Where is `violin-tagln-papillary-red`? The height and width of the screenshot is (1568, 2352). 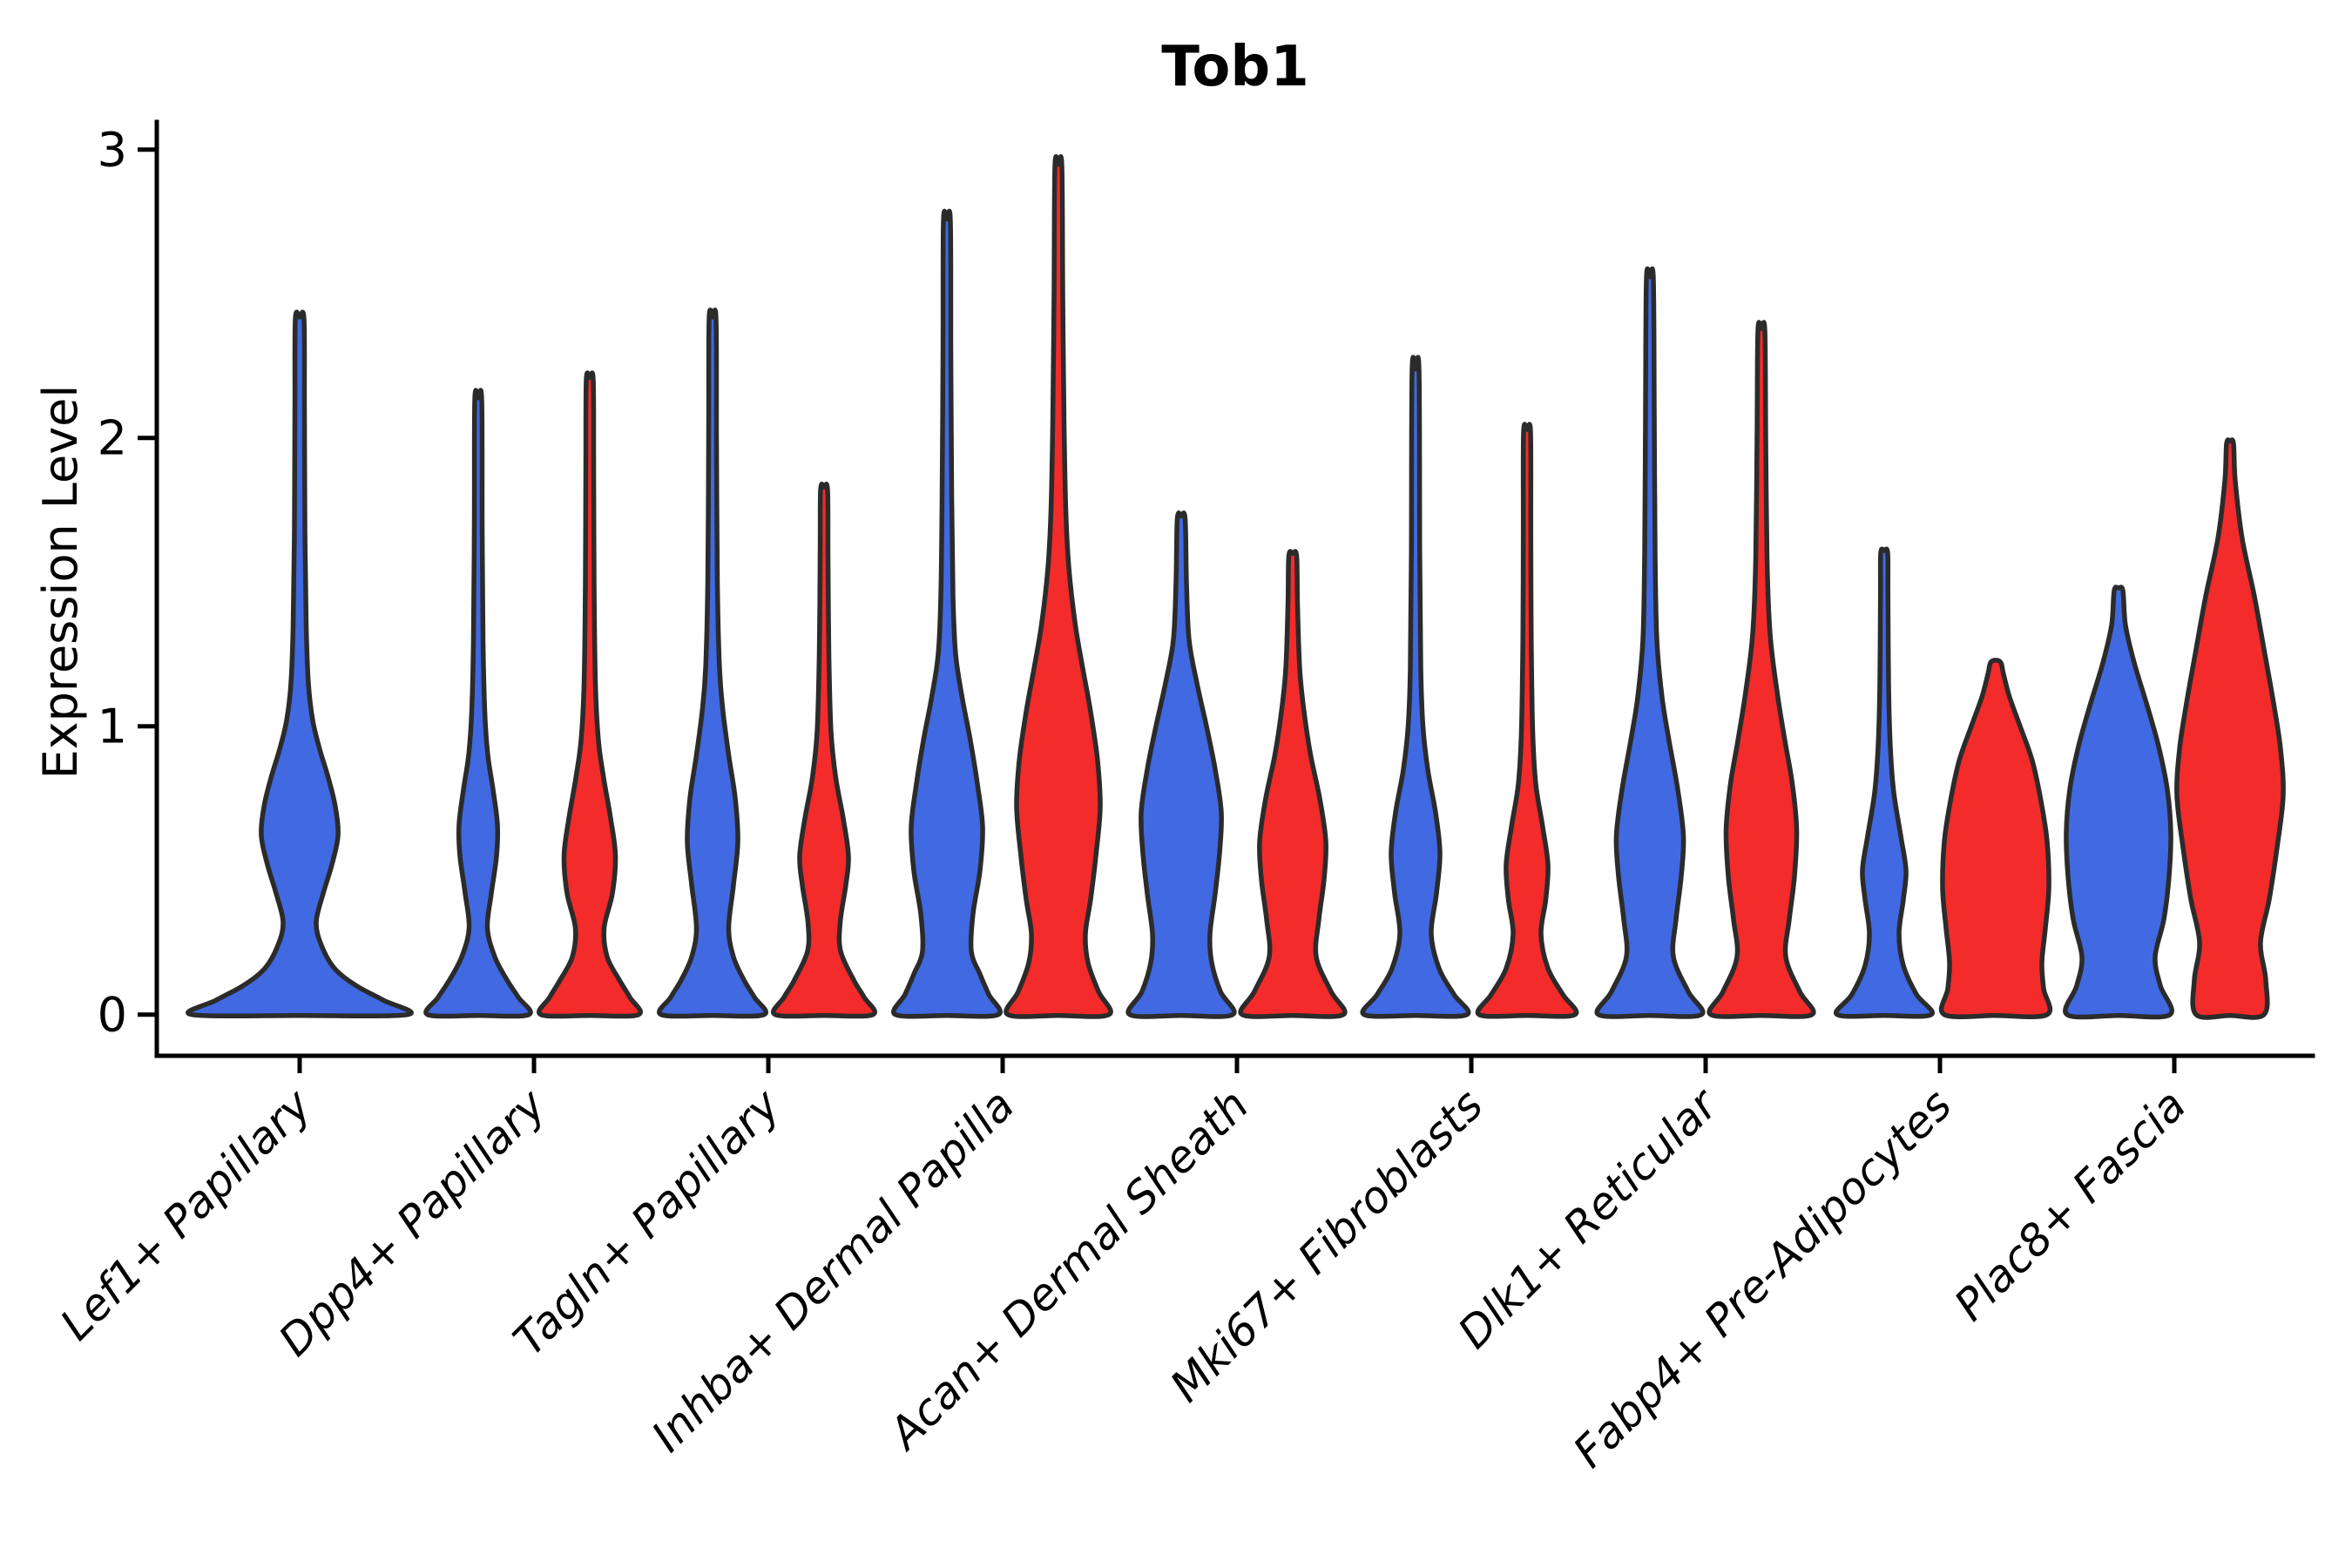
violin-tagln-papillary-red is located at coordinates (824, 751).